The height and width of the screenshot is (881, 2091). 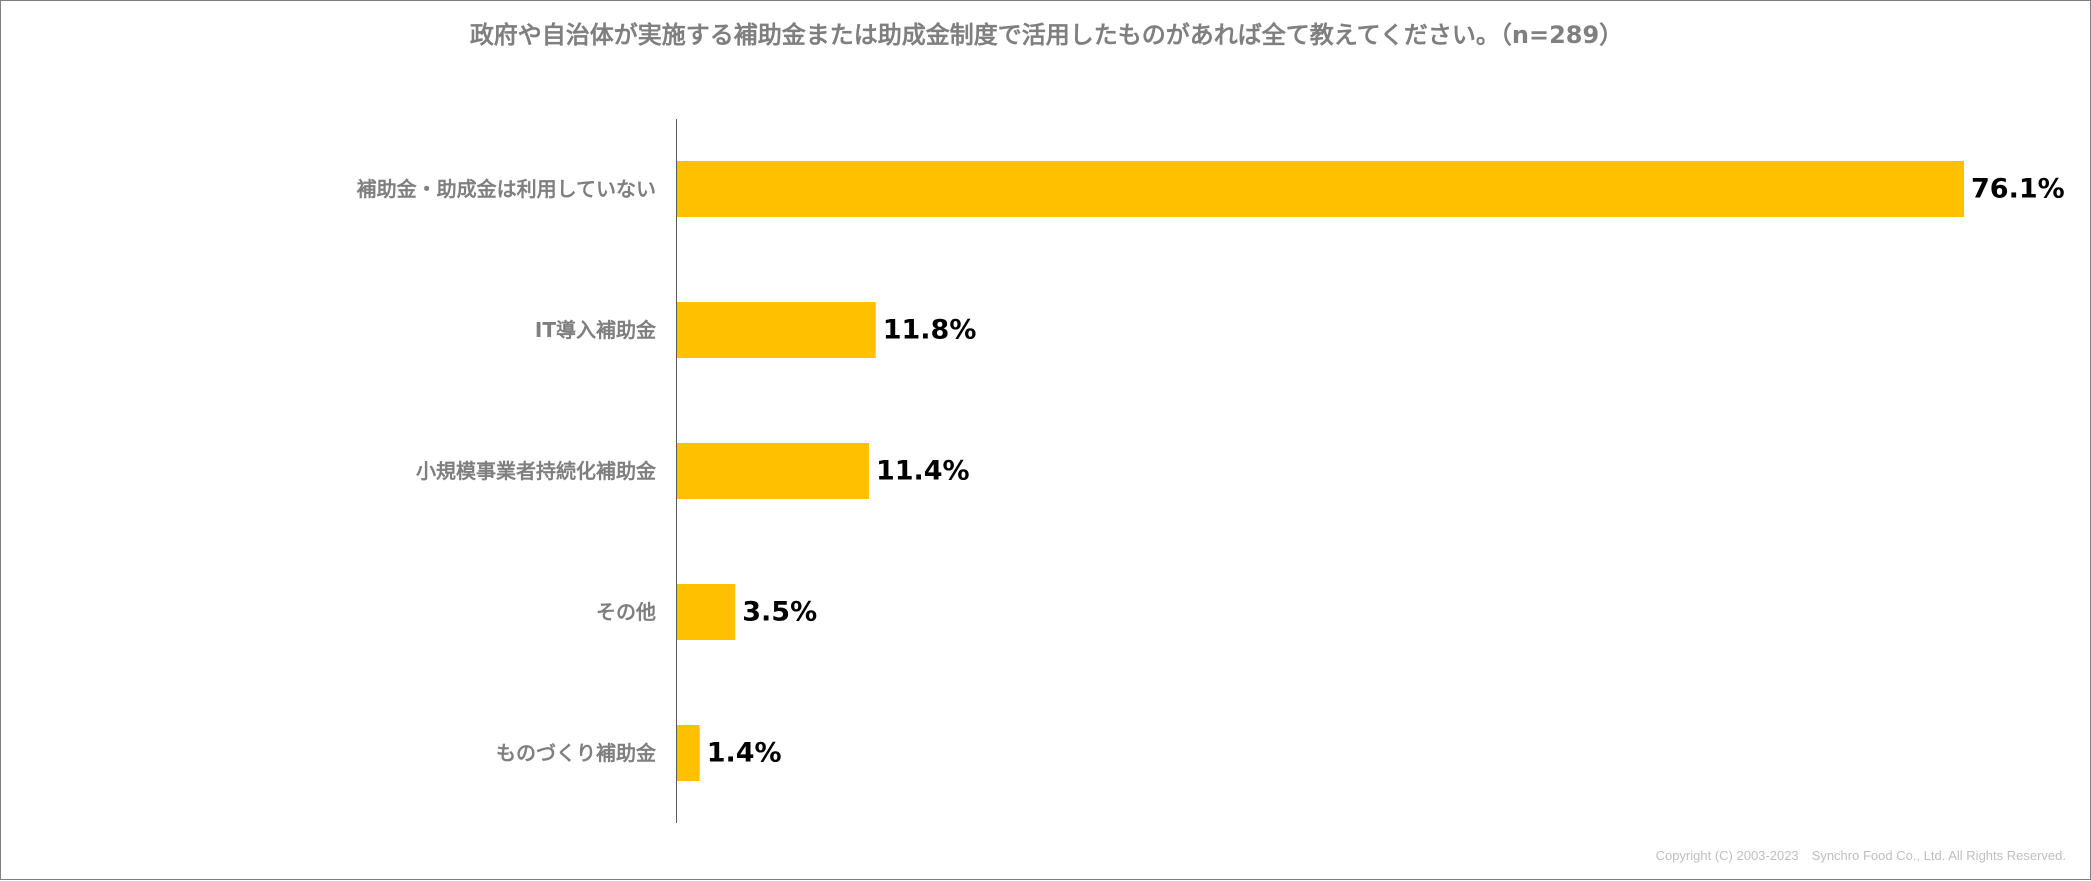 I want to click on category-label-4: ものづくり補助金, so click(x=576, y=753).